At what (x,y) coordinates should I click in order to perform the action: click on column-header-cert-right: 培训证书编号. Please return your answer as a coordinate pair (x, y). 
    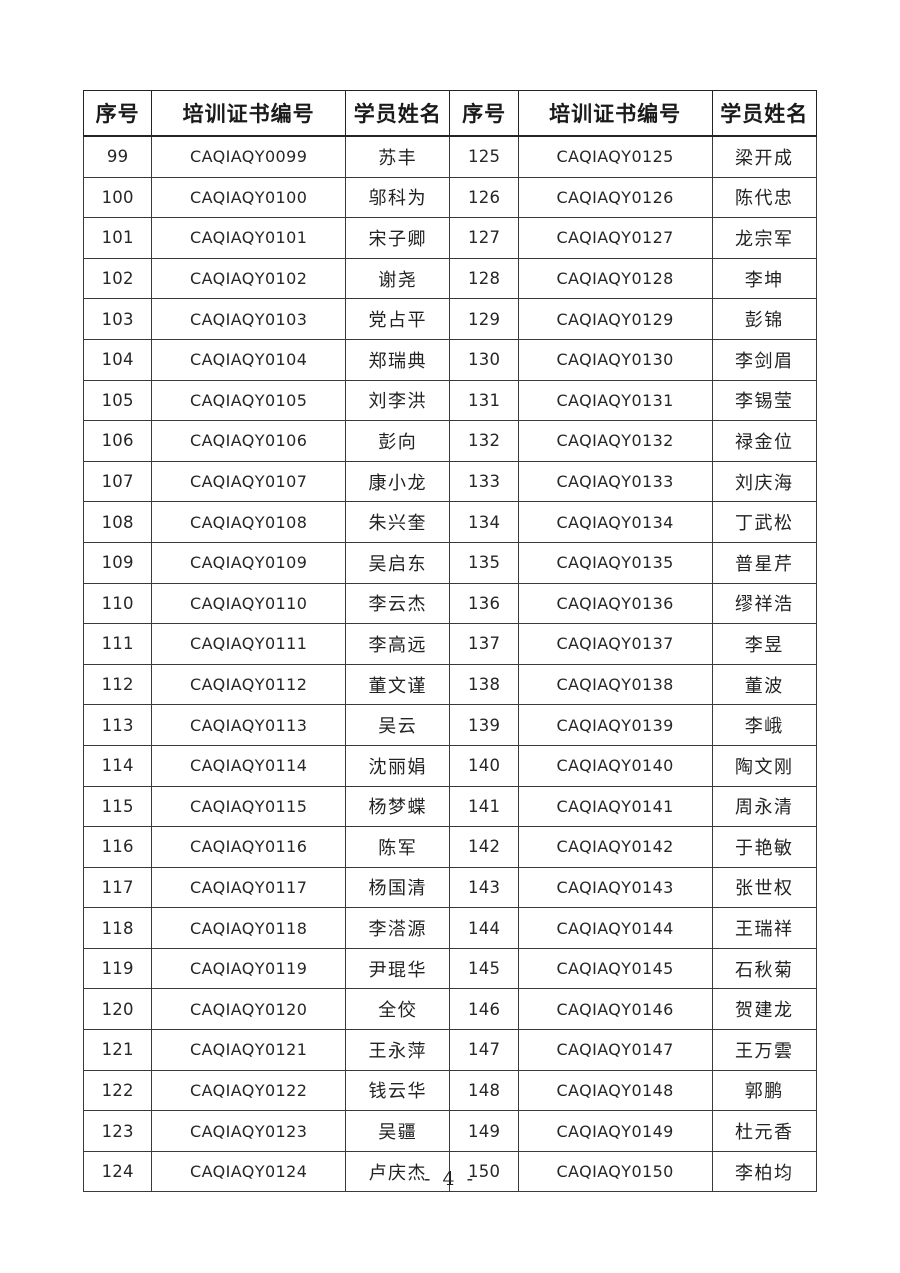
    Looking at the image, I should click on (615, 113).